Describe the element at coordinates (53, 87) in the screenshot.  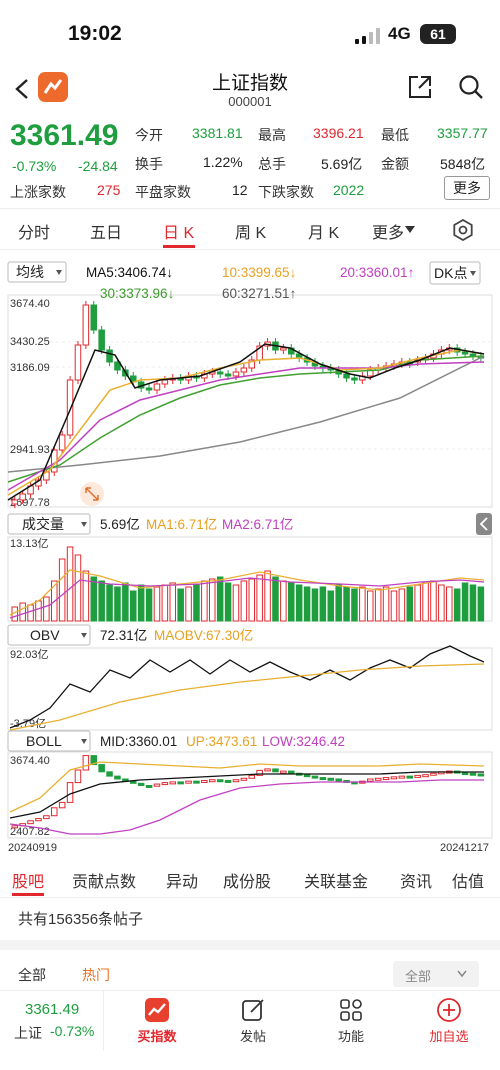
I see `app-logo-icon` at that location.